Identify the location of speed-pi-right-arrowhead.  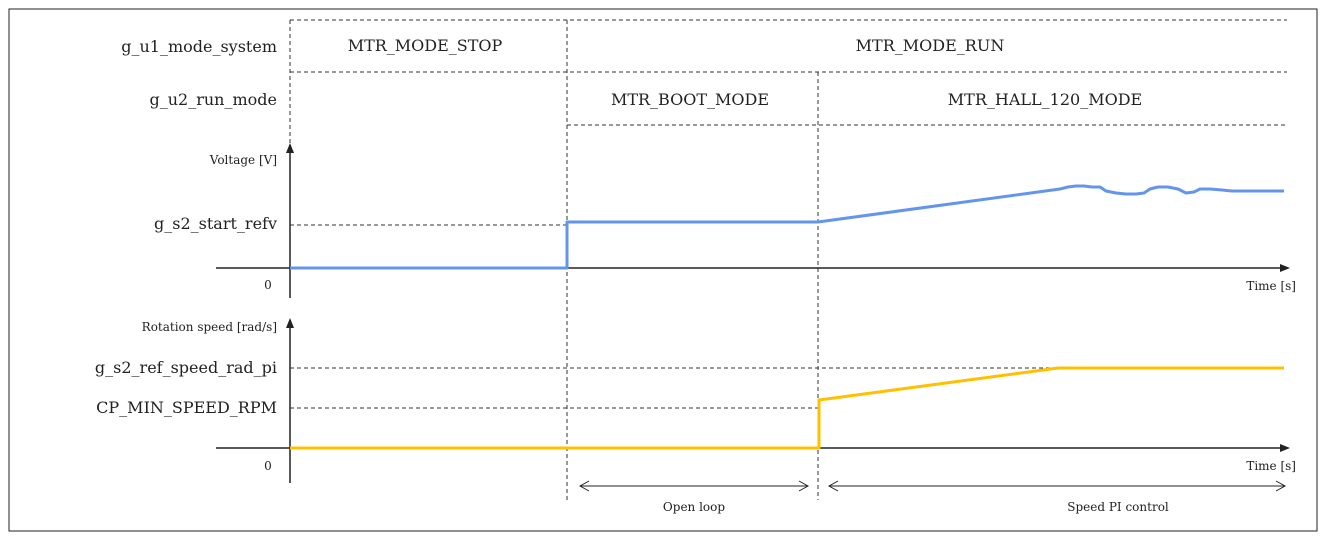
(1281, 486).